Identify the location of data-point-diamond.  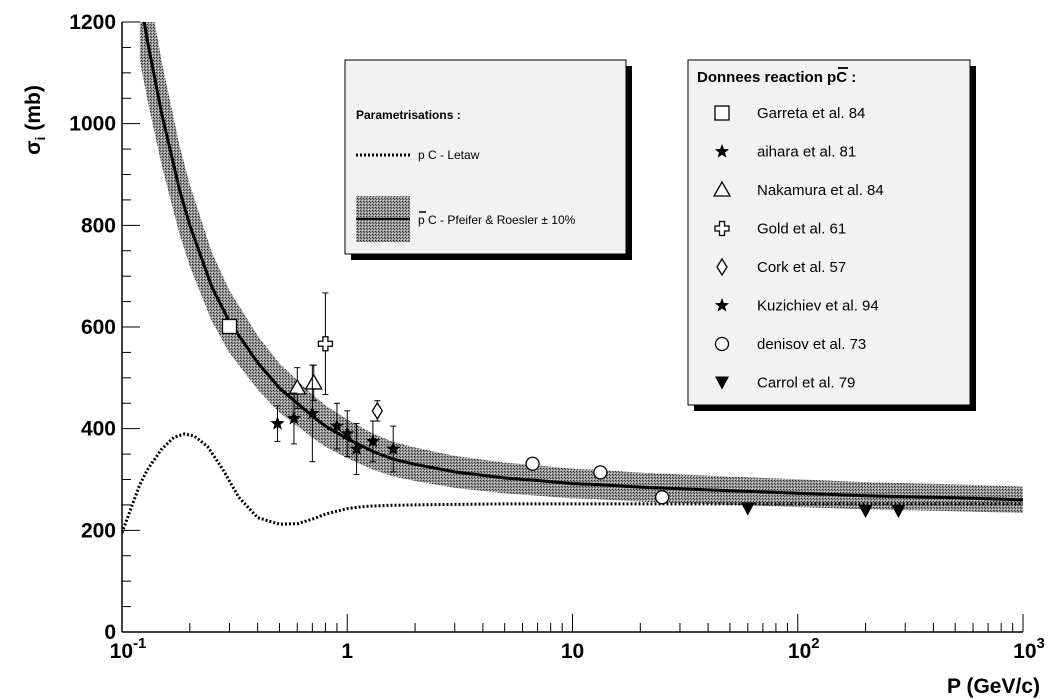
(377, 411).